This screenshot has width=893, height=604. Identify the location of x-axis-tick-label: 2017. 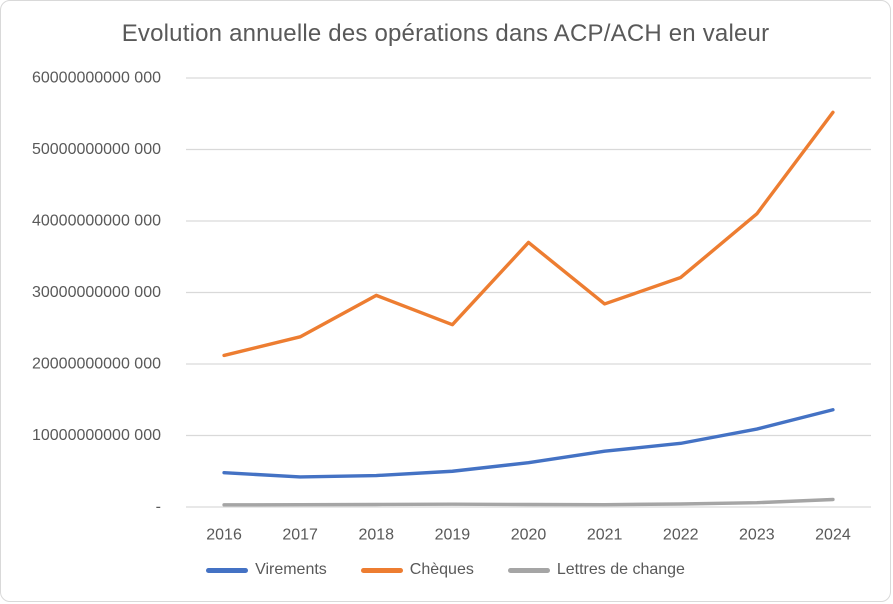
(300, 535).